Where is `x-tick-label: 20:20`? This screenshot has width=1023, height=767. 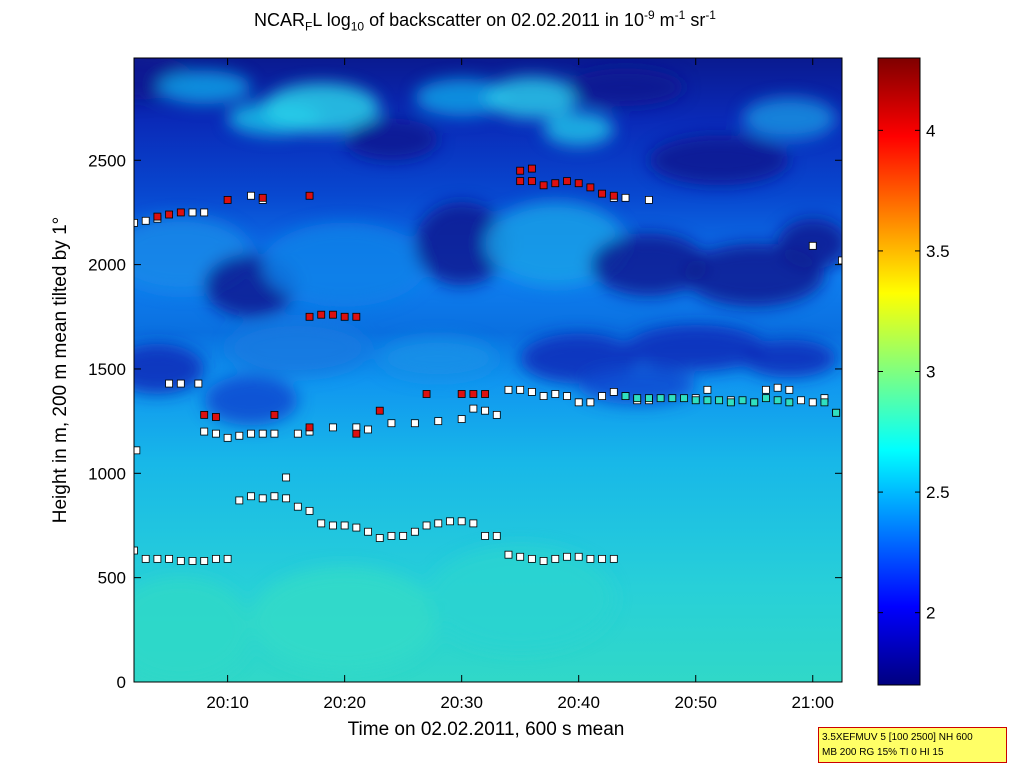 x-tick-label: 20:20 is located at coordinates (344, 702).